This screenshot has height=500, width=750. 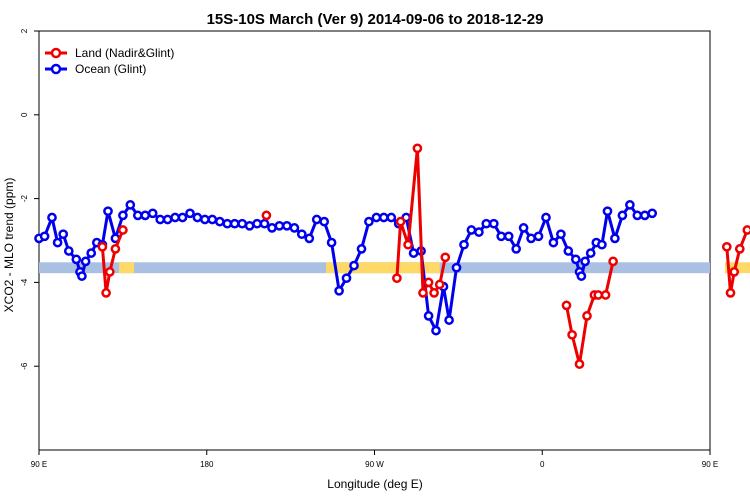 I want to click on x-axis-label: Longitude (deg E), so click(x=374, y=484).